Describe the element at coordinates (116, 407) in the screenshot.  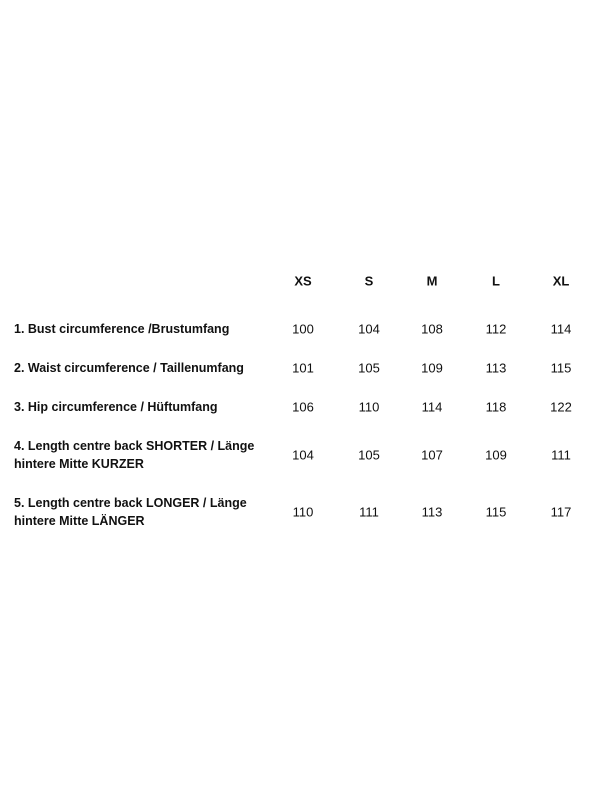
I see `row-label: 3. Hip circumference / Hüftumfang` at that location.